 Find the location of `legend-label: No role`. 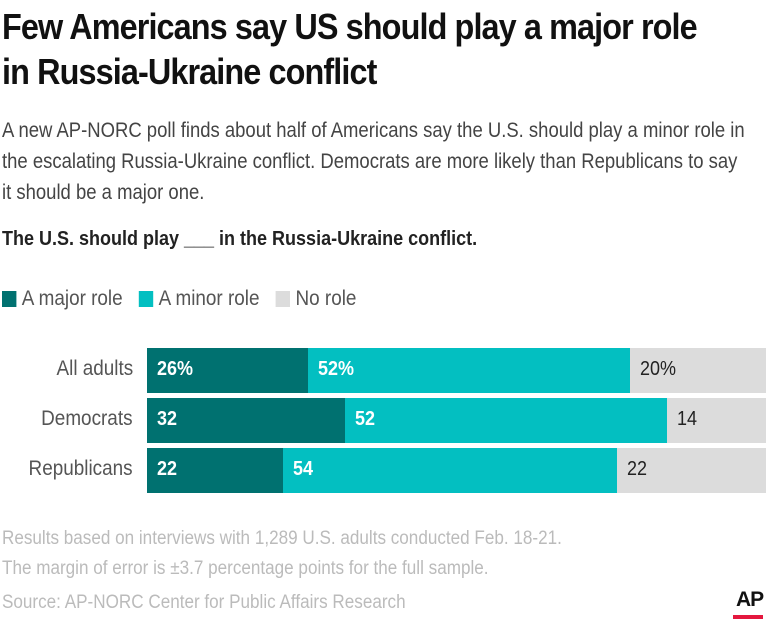

legend-label: No role is located at coordinates (326, 298).